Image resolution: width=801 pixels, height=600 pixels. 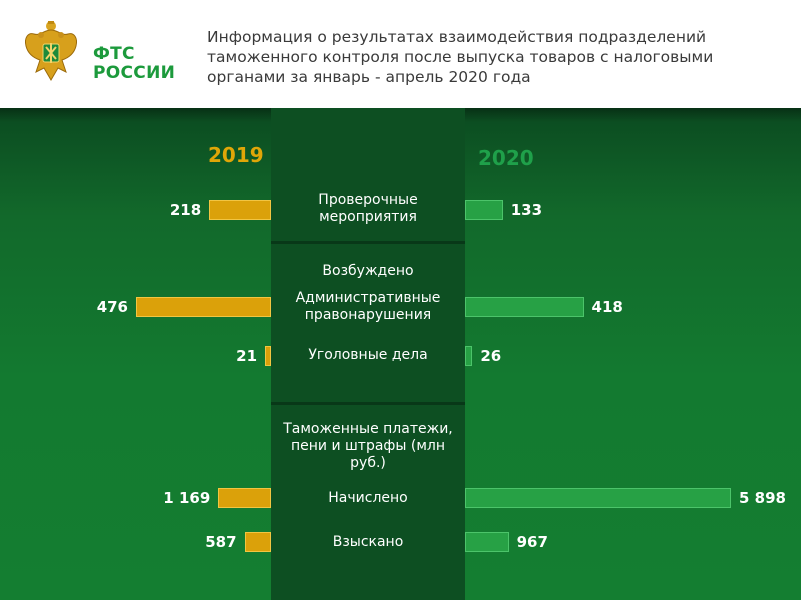 What do you see at coordinates (51, 51) in the screenshot?
I see `double-headed-eagle-emblem-icon` at bounding box center [51, 51].